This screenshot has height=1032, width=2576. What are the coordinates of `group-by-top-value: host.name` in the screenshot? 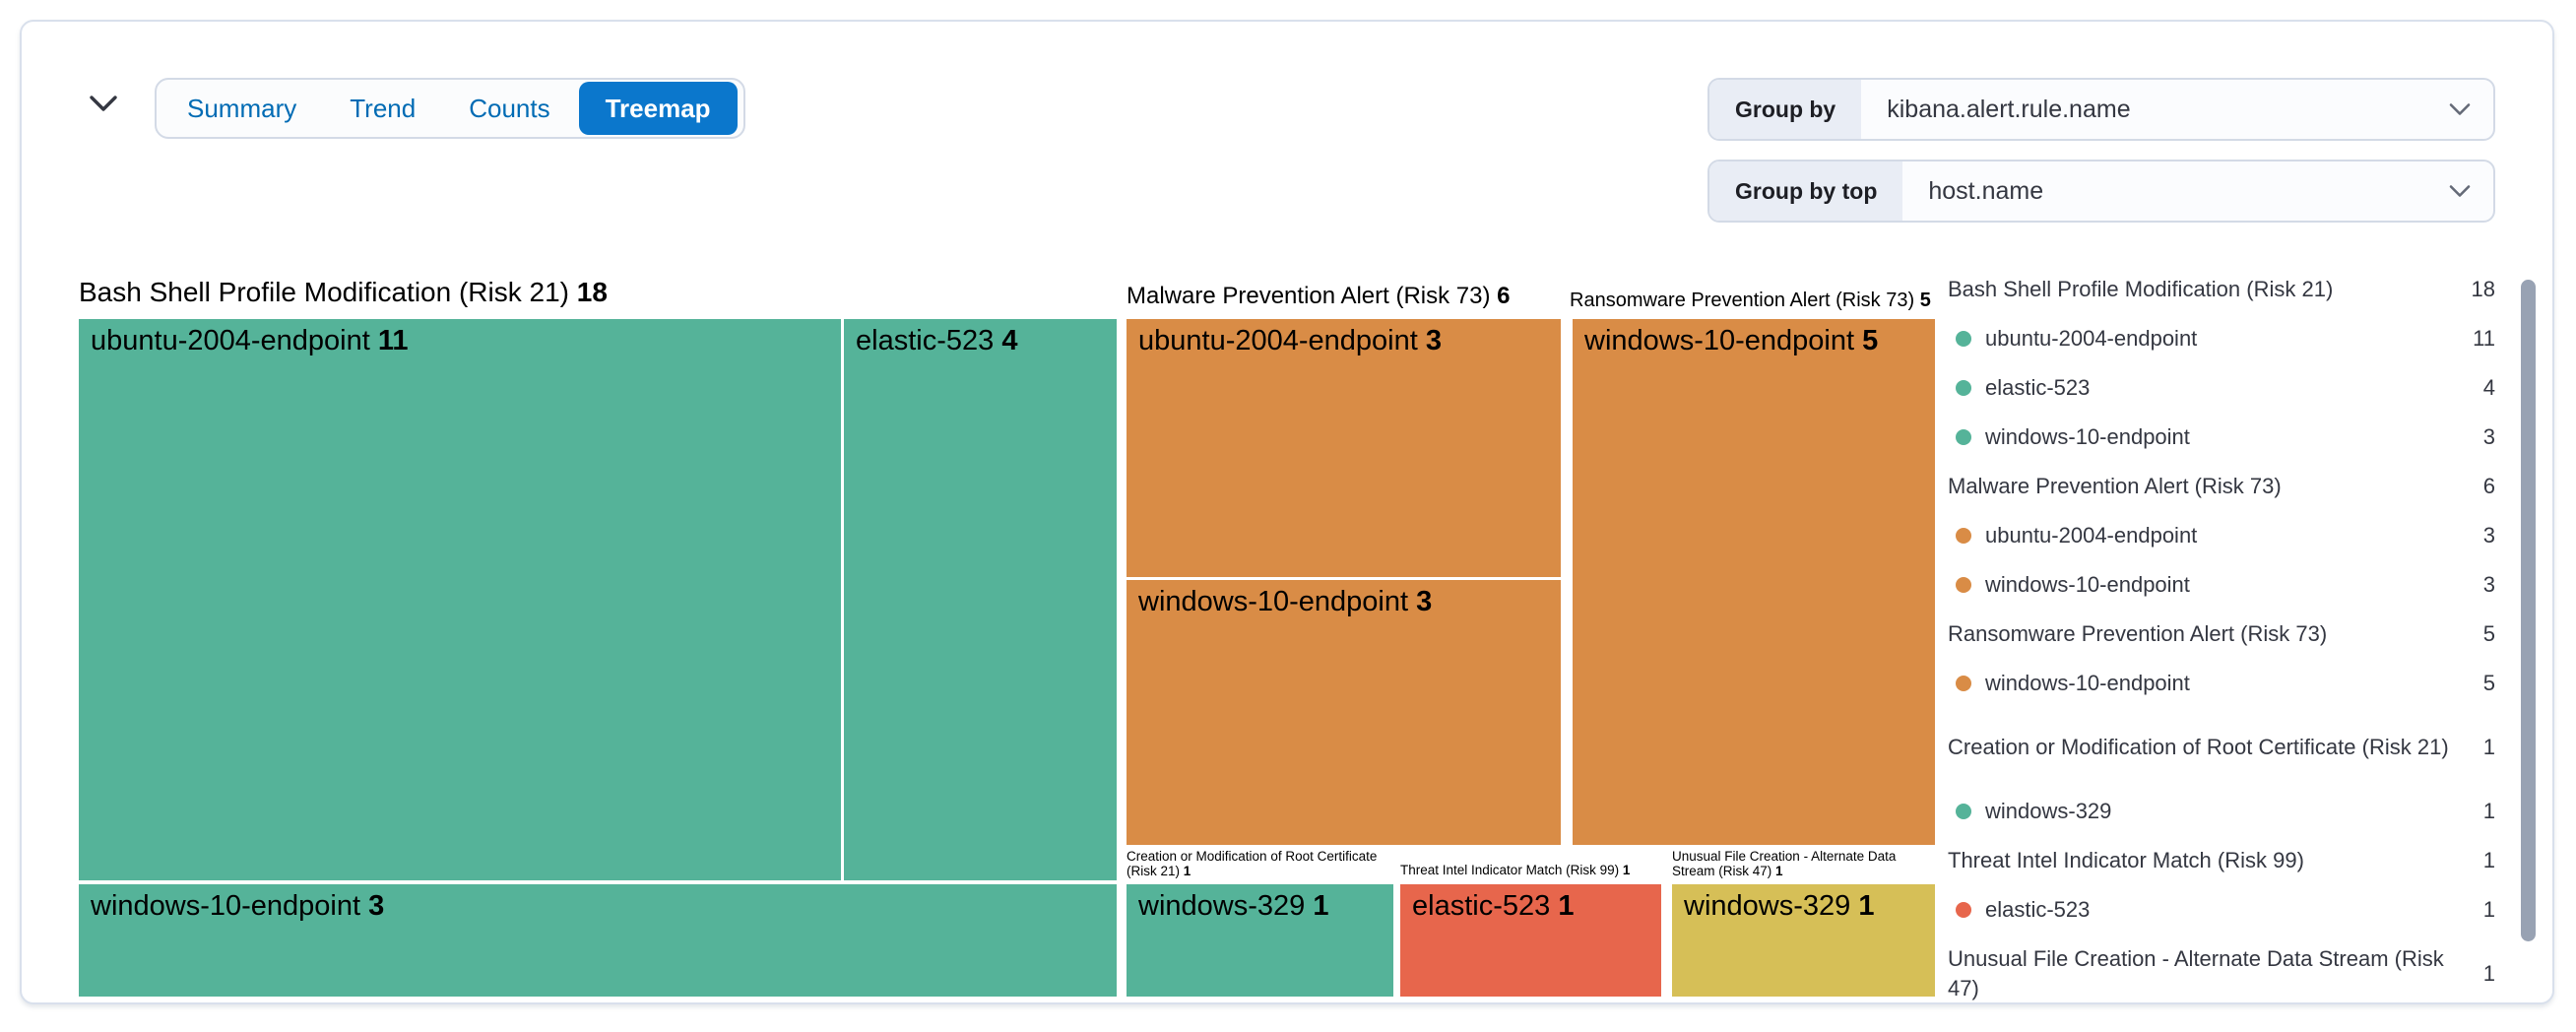 It's located at (1986, 190).